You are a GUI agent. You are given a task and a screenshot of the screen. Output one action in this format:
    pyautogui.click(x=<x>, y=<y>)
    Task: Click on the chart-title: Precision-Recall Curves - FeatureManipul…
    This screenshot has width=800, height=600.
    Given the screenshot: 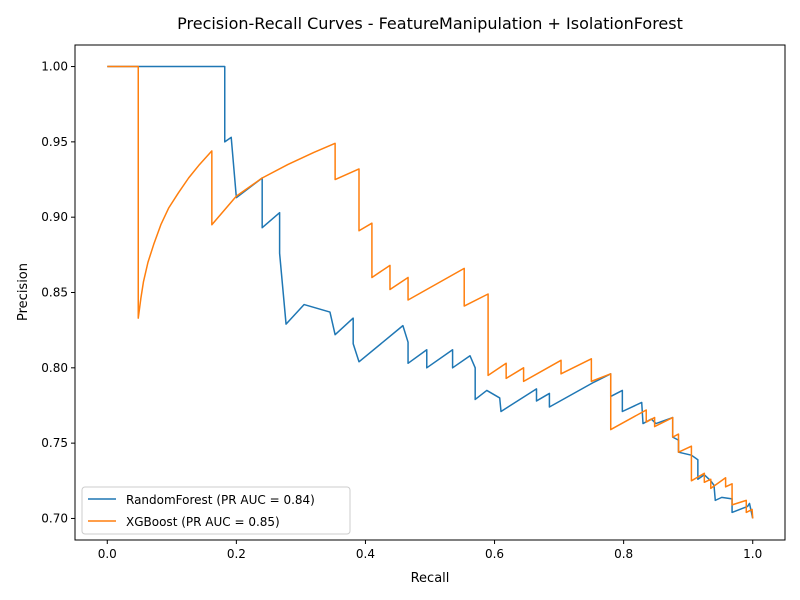 What is the action you would take?
    pyautogui.click(x=430, y=23)
    